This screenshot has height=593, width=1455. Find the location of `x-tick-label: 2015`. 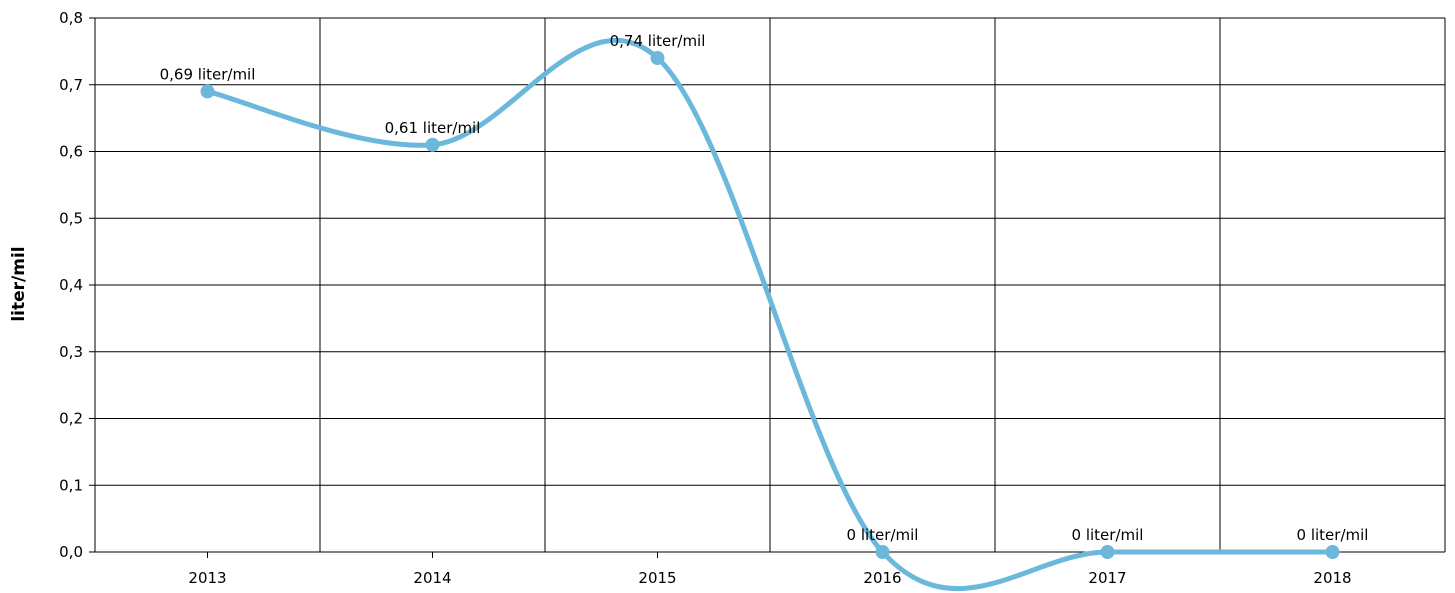

x-tick-label: 2015 is located at coordinates (657, 578).